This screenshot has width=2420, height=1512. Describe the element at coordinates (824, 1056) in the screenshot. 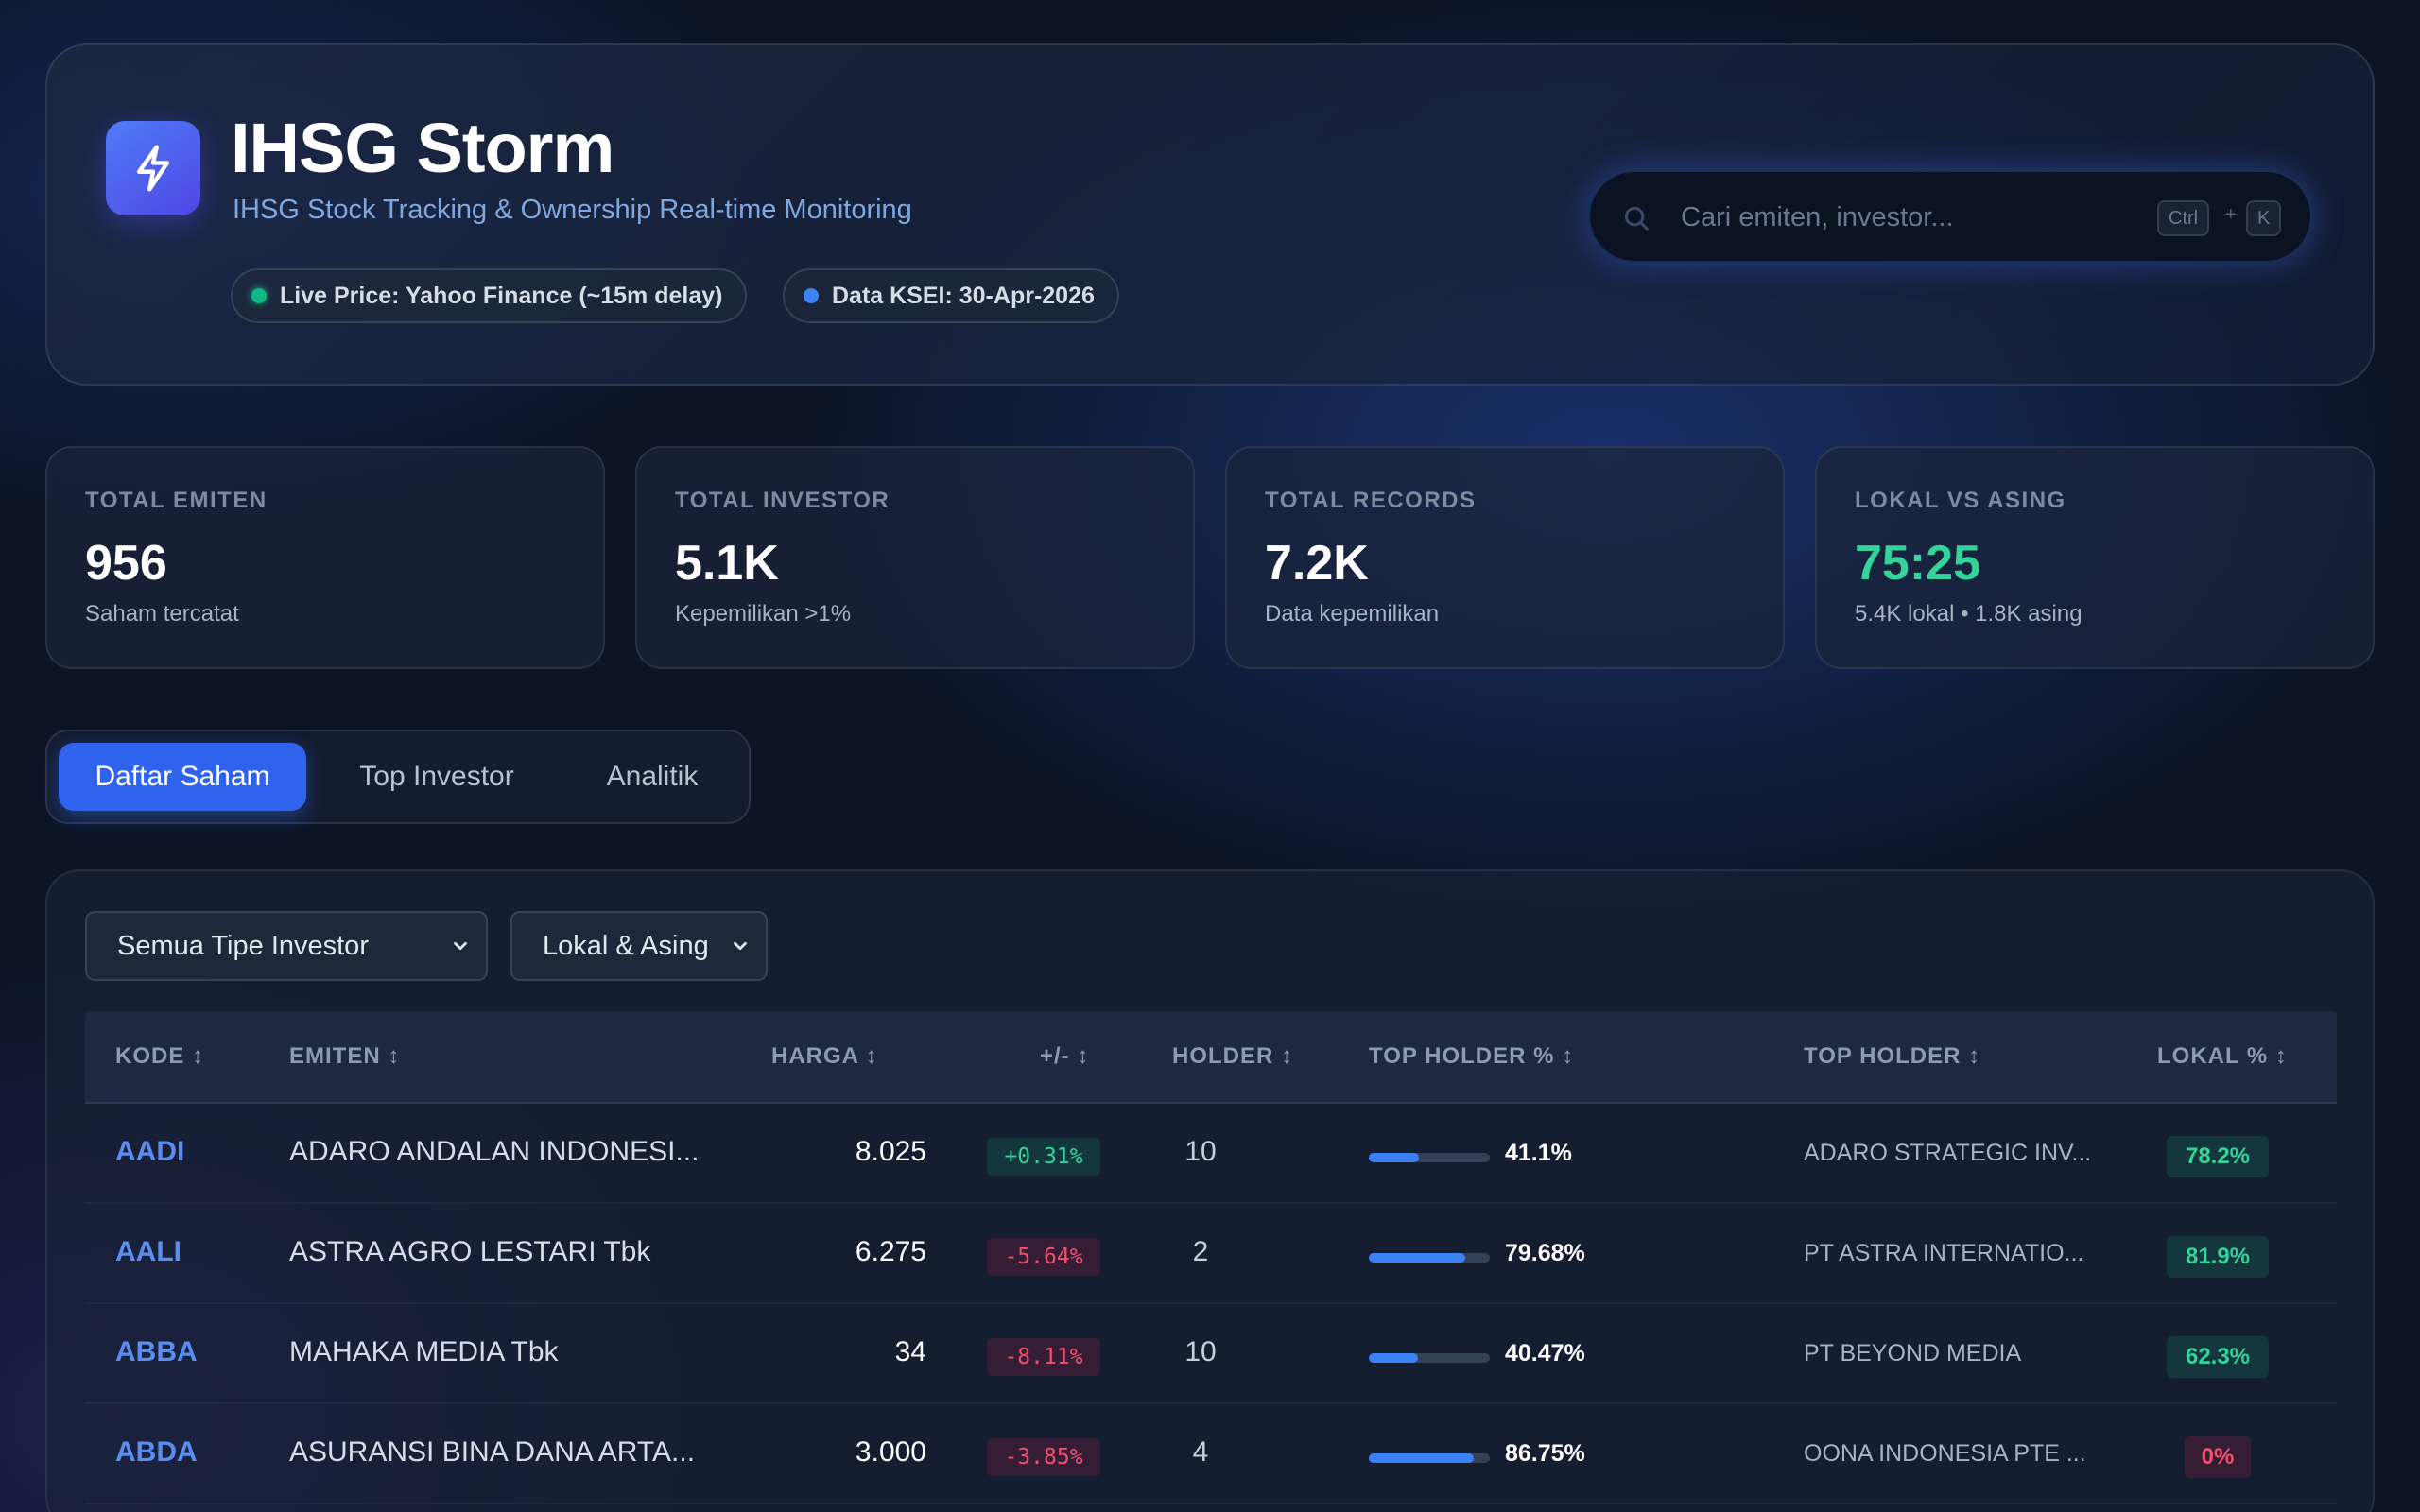

I see `column-header-harga: HARGA ↕` at that location.